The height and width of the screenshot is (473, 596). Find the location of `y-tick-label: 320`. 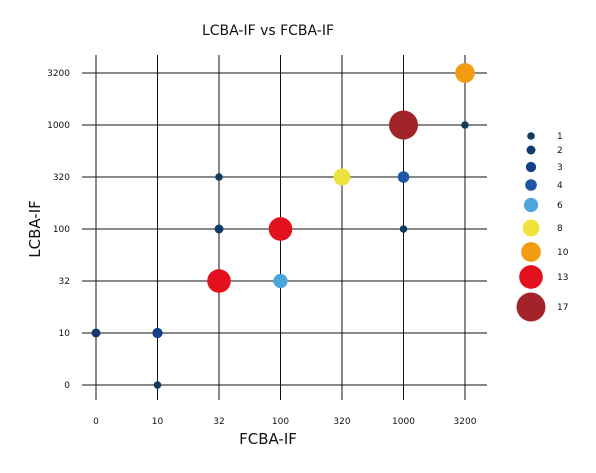

y-tick-label: 320 is located at coordinates (61, 178).